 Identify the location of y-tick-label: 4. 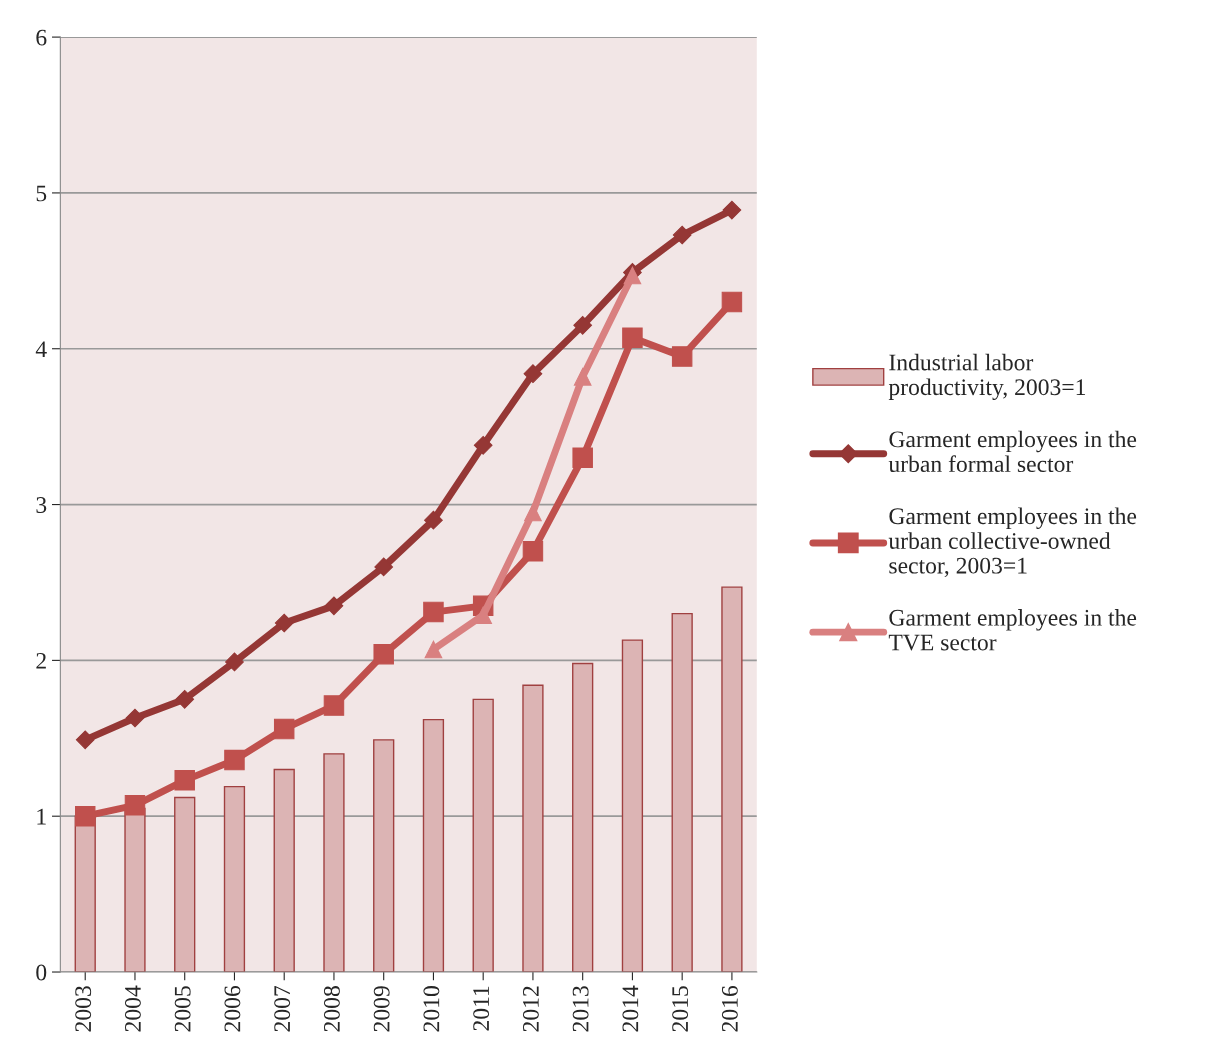
(41, 349).